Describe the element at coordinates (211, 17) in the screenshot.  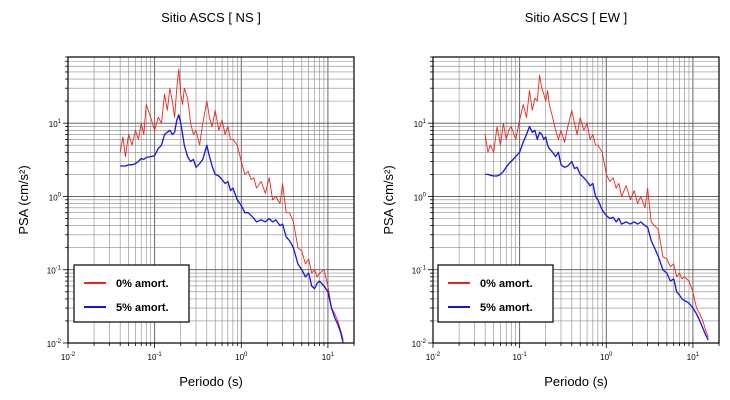
I see `chart-title: Sitio ASCS [ NS ]` at that location.